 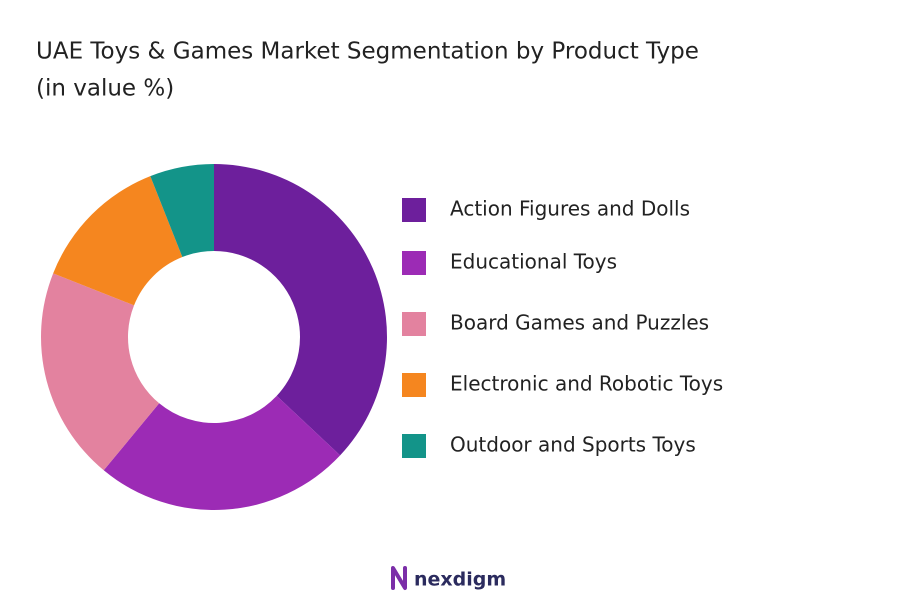 I want to click on legend-label: Board Games and Puzzles, so click(x=579, y=323).